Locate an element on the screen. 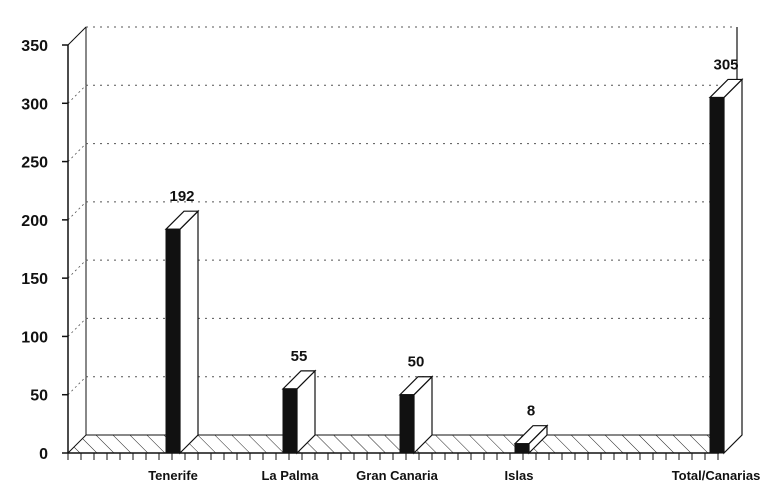  bar-la-palma is located at coordinates (299, 412).